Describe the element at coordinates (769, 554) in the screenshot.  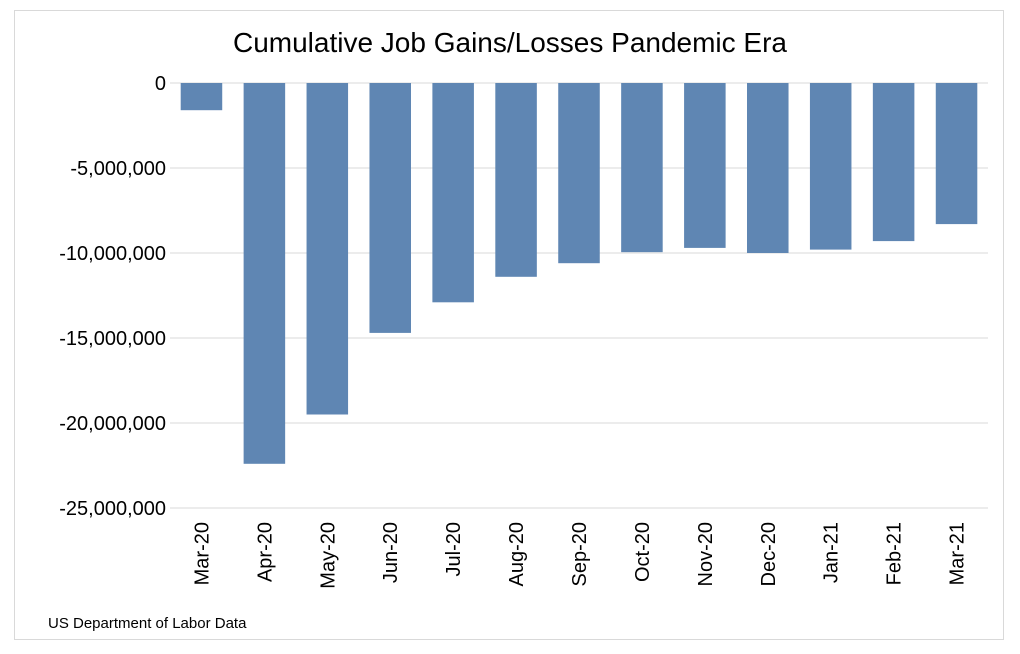
I see `x-tick-label: Dec-20` at that location.